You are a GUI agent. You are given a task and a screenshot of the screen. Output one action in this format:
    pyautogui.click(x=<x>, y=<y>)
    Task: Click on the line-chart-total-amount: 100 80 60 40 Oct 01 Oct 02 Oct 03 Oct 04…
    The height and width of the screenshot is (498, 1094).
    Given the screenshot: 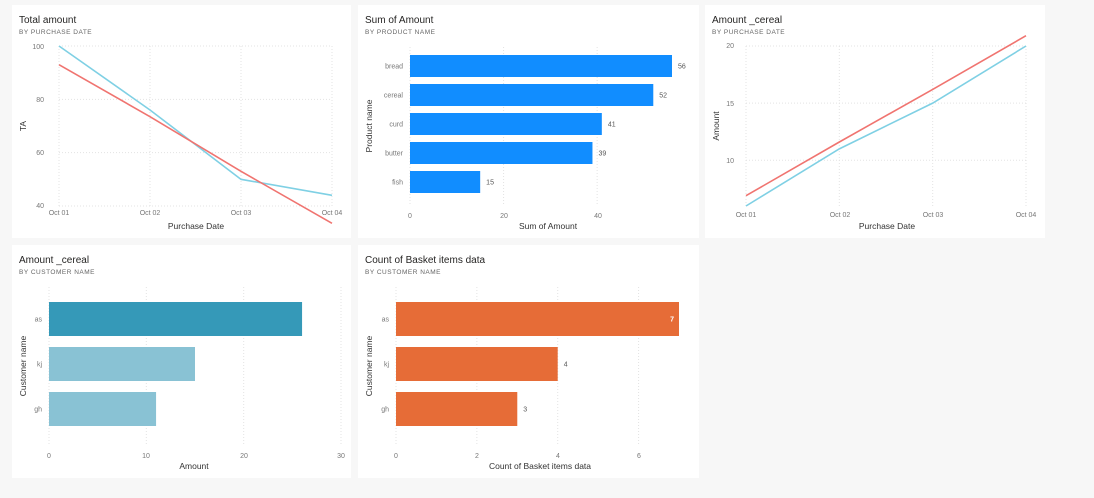 What is the action you would take?
    pyautogui.click(x=180, y=137)
    